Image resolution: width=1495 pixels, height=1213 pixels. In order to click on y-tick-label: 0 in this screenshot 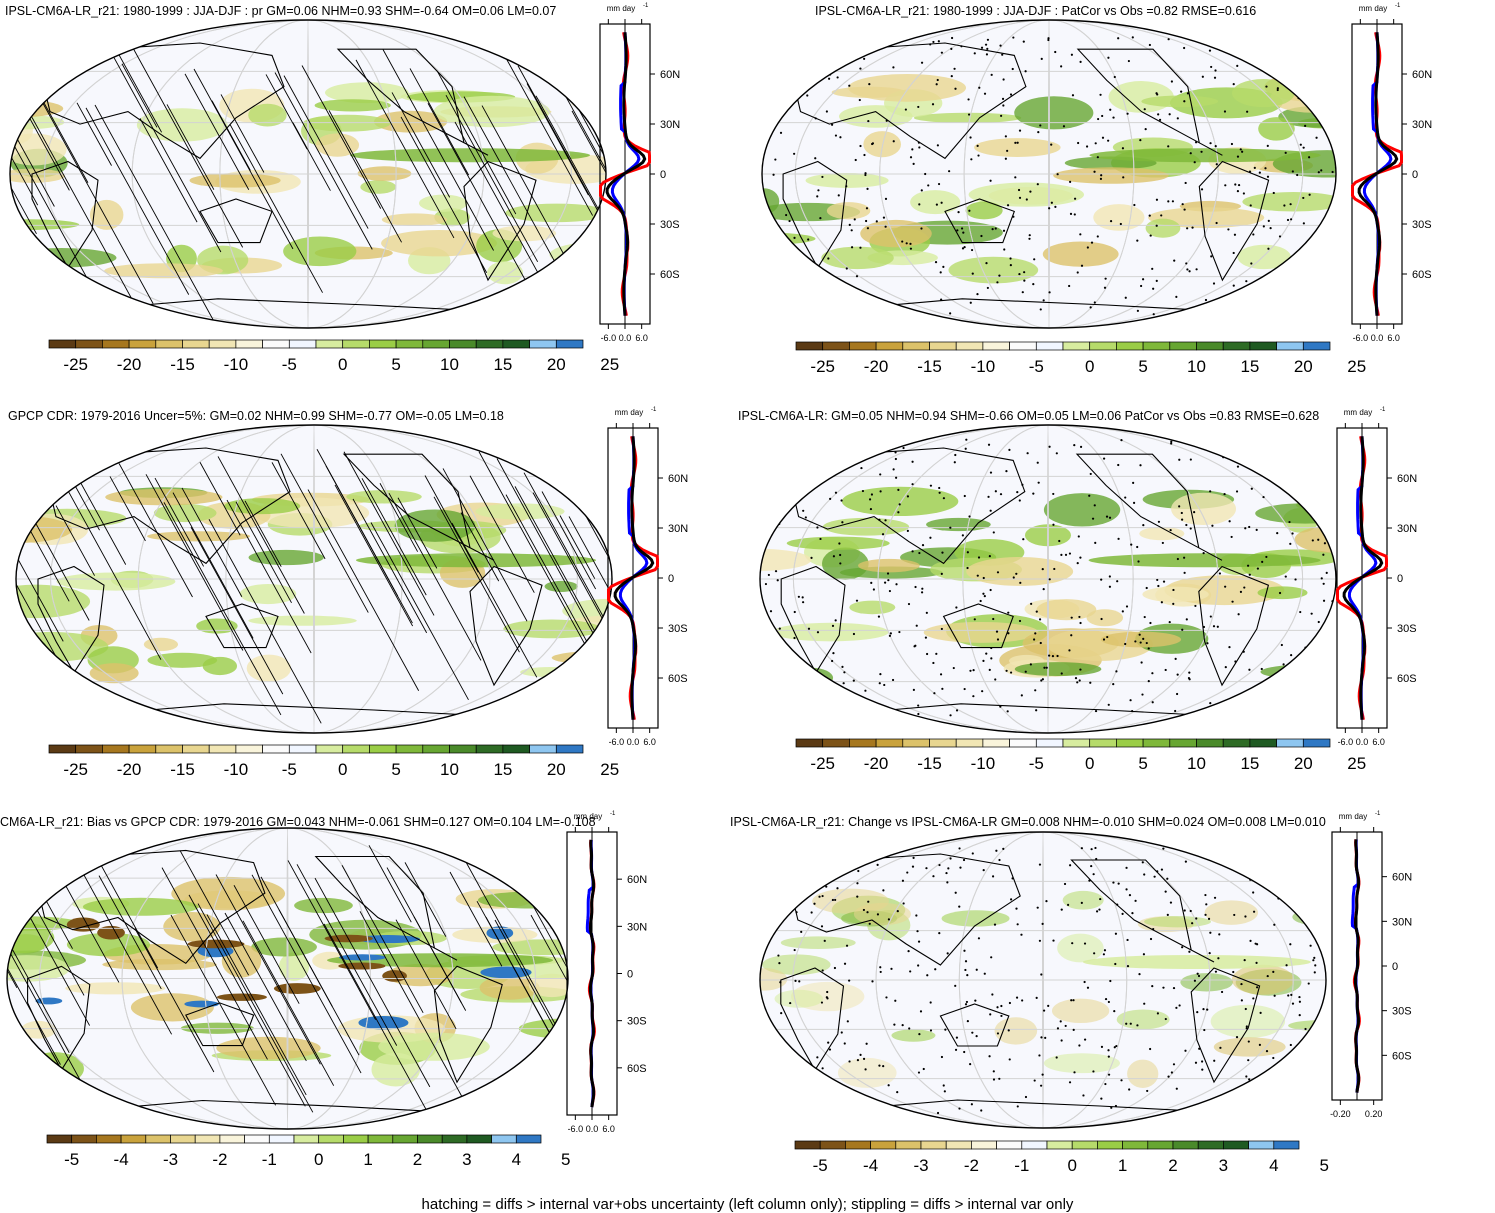, I will do `click(1415, 175)`.